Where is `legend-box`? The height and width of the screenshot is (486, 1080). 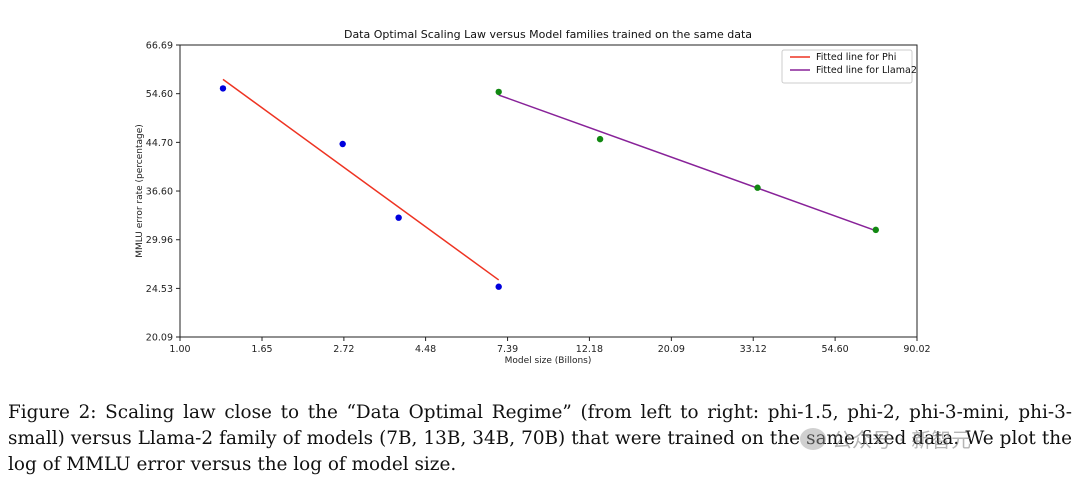 legend-box is located at coordinates (847, 66).